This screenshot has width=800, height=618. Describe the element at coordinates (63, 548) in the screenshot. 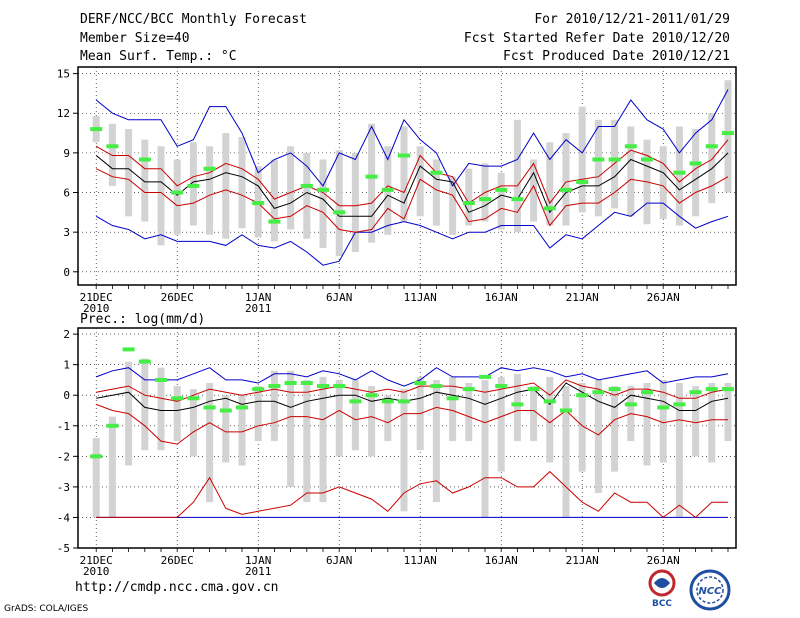

I see `y-tick-label: -5` at that location.